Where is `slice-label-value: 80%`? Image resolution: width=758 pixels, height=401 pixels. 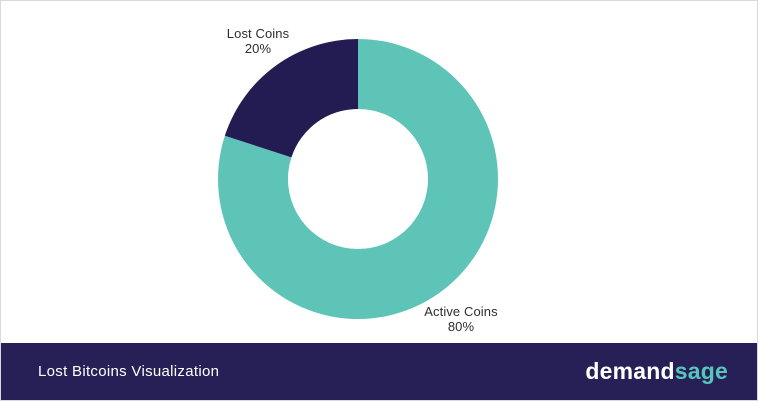
slice-label-value: 80% is located at coordinates (461, 327).